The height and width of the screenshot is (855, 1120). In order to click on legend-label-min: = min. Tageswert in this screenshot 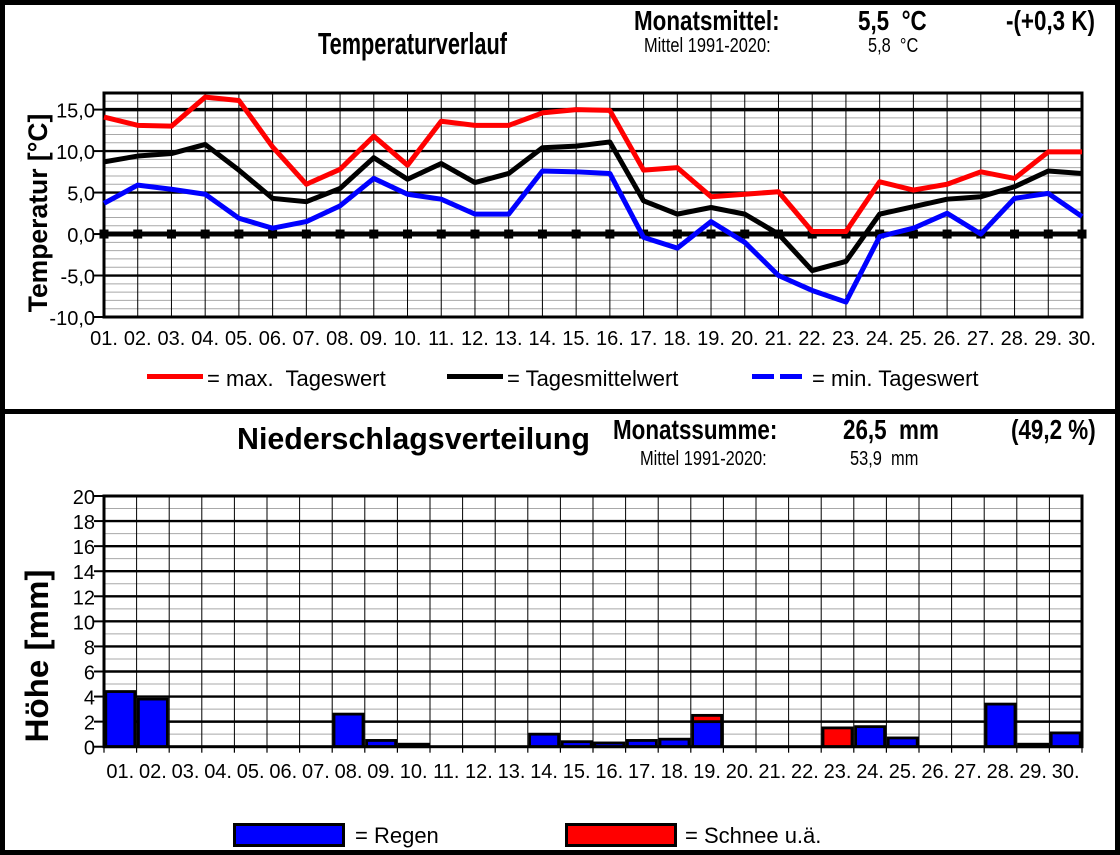, I will do `click(895, 378)`.